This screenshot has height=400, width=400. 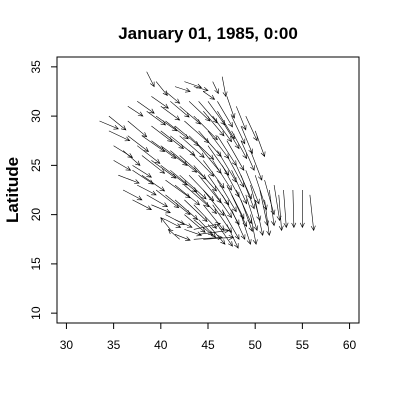 What do you see at coordinates (350, 345) in the screenshot?
I see `x-tick-label: 60` at bounding box center [350, 345].